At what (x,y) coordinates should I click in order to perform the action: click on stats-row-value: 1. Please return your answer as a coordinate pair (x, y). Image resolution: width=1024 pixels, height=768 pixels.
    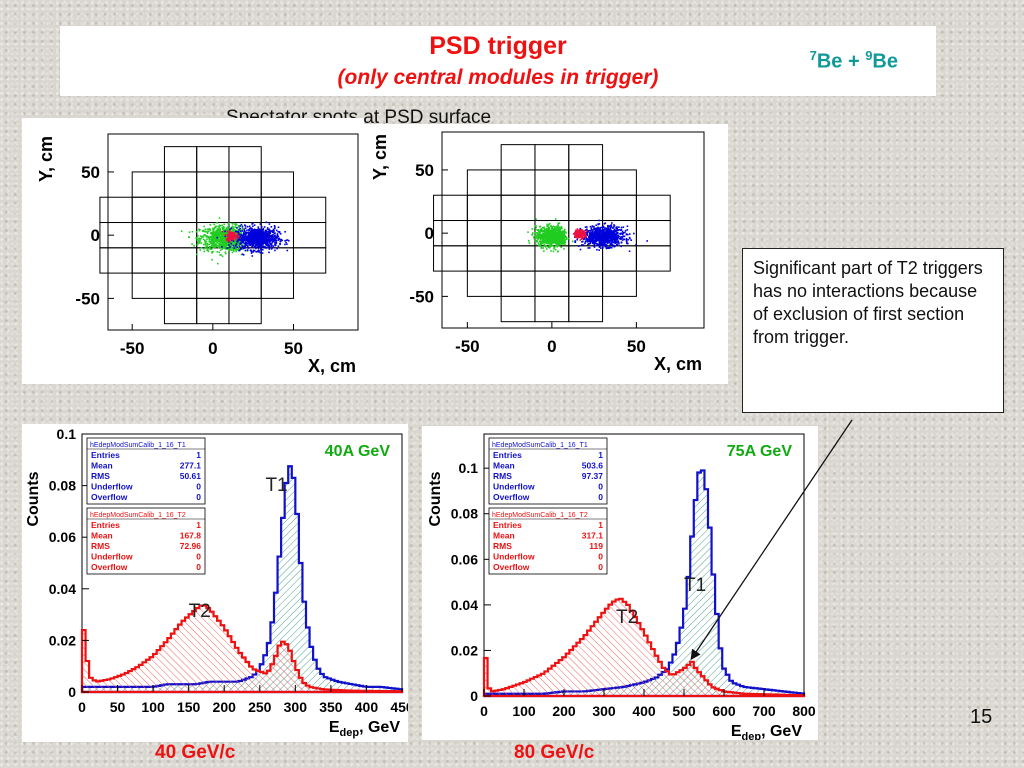
    Looking at the image, I should click on (198, 525).